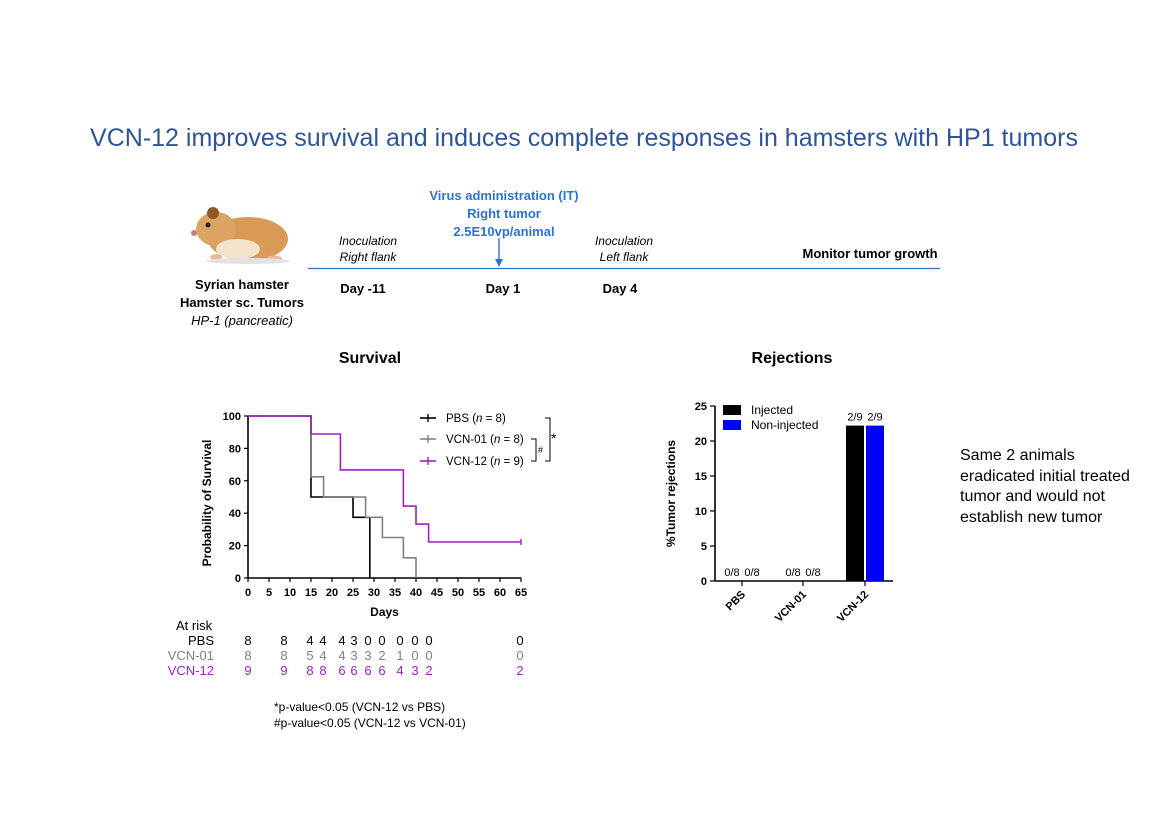  What do you see at coordinates (216, 257) in the screenshot?
I see `hamster-paw` at bounding box center [216, 257].